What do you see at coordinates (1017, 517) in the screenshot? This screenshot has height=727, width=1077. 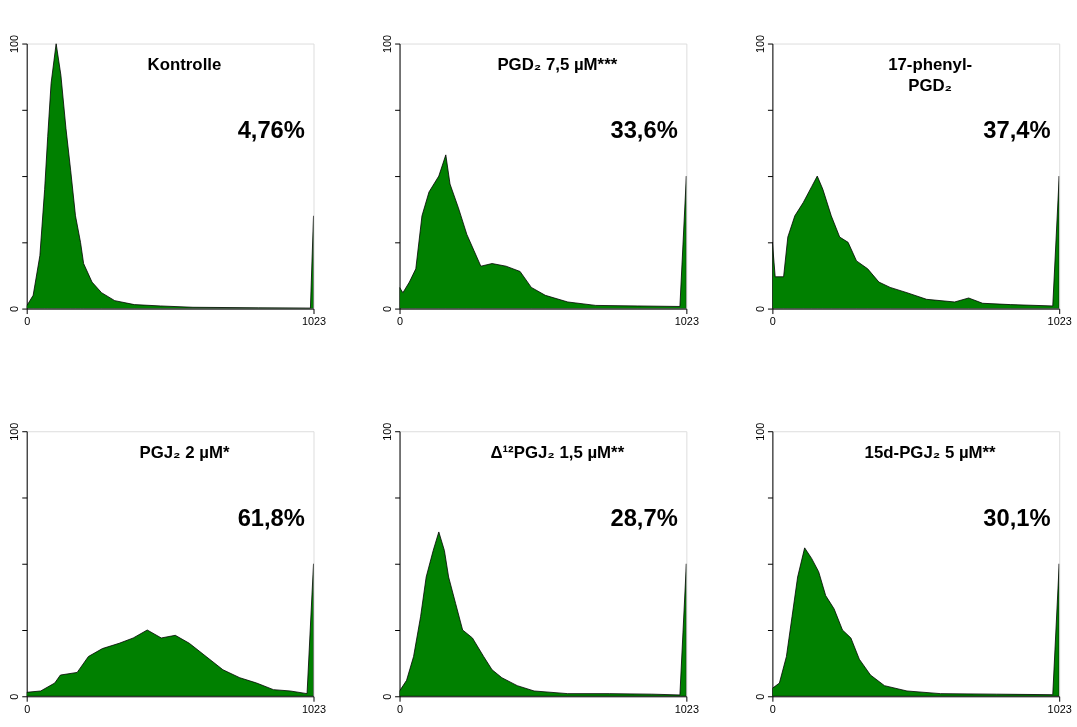 I see `annotation: 30,1%` at bounding box center [1017, 517].